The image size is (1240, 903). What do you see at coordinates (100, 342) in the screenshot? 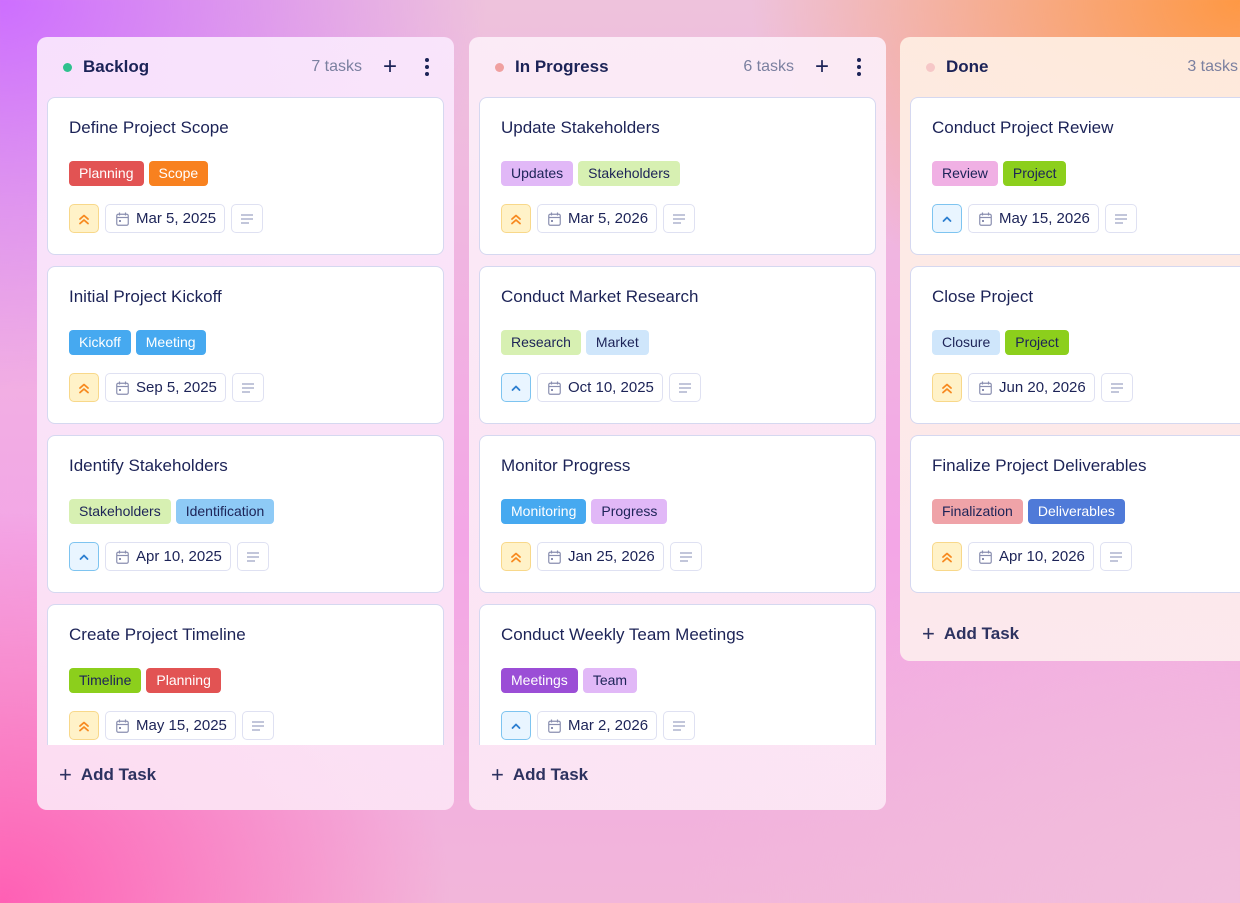
I see `tag-kickoff: Kickoff` at bounding box center [100, 342].